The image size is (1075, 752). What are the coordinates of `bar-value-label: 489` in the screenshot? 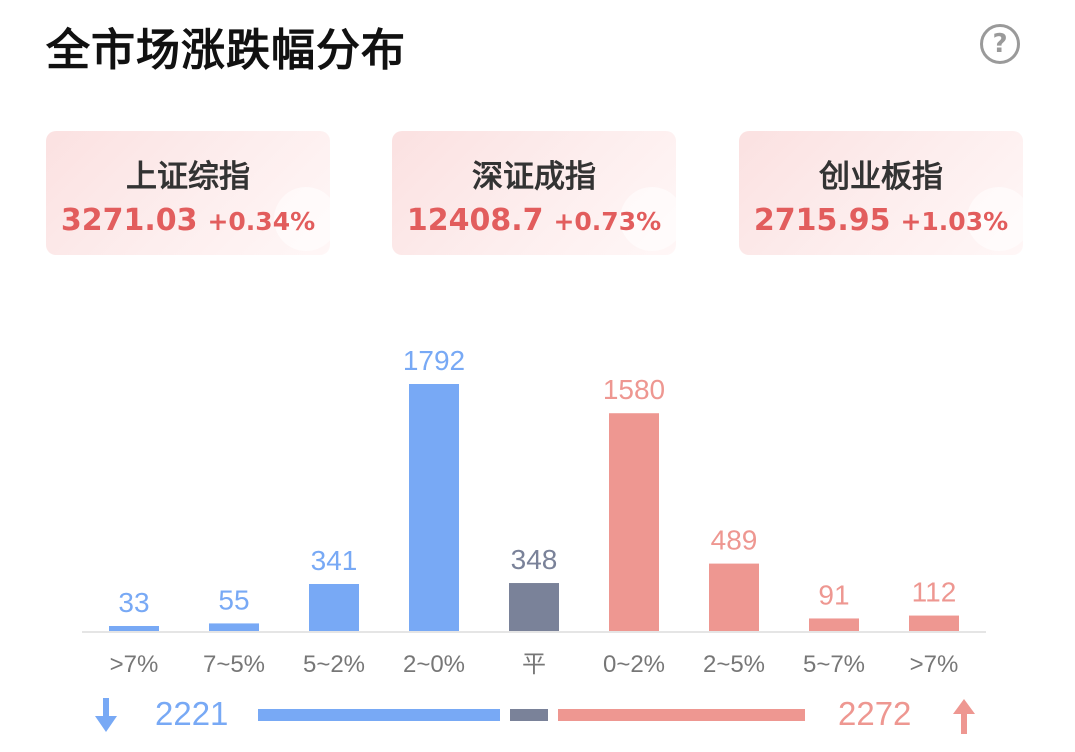 It's located at (734, 540).